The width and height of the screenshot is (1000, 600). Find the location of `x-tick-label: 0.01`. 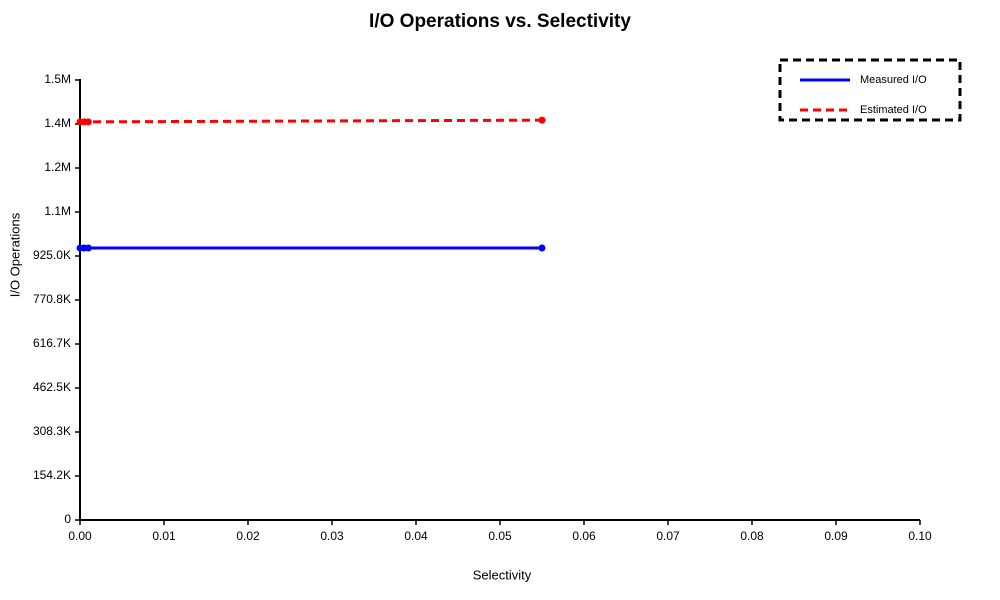

x-tick-label: 0.01 is located at coordinates (164, 536).